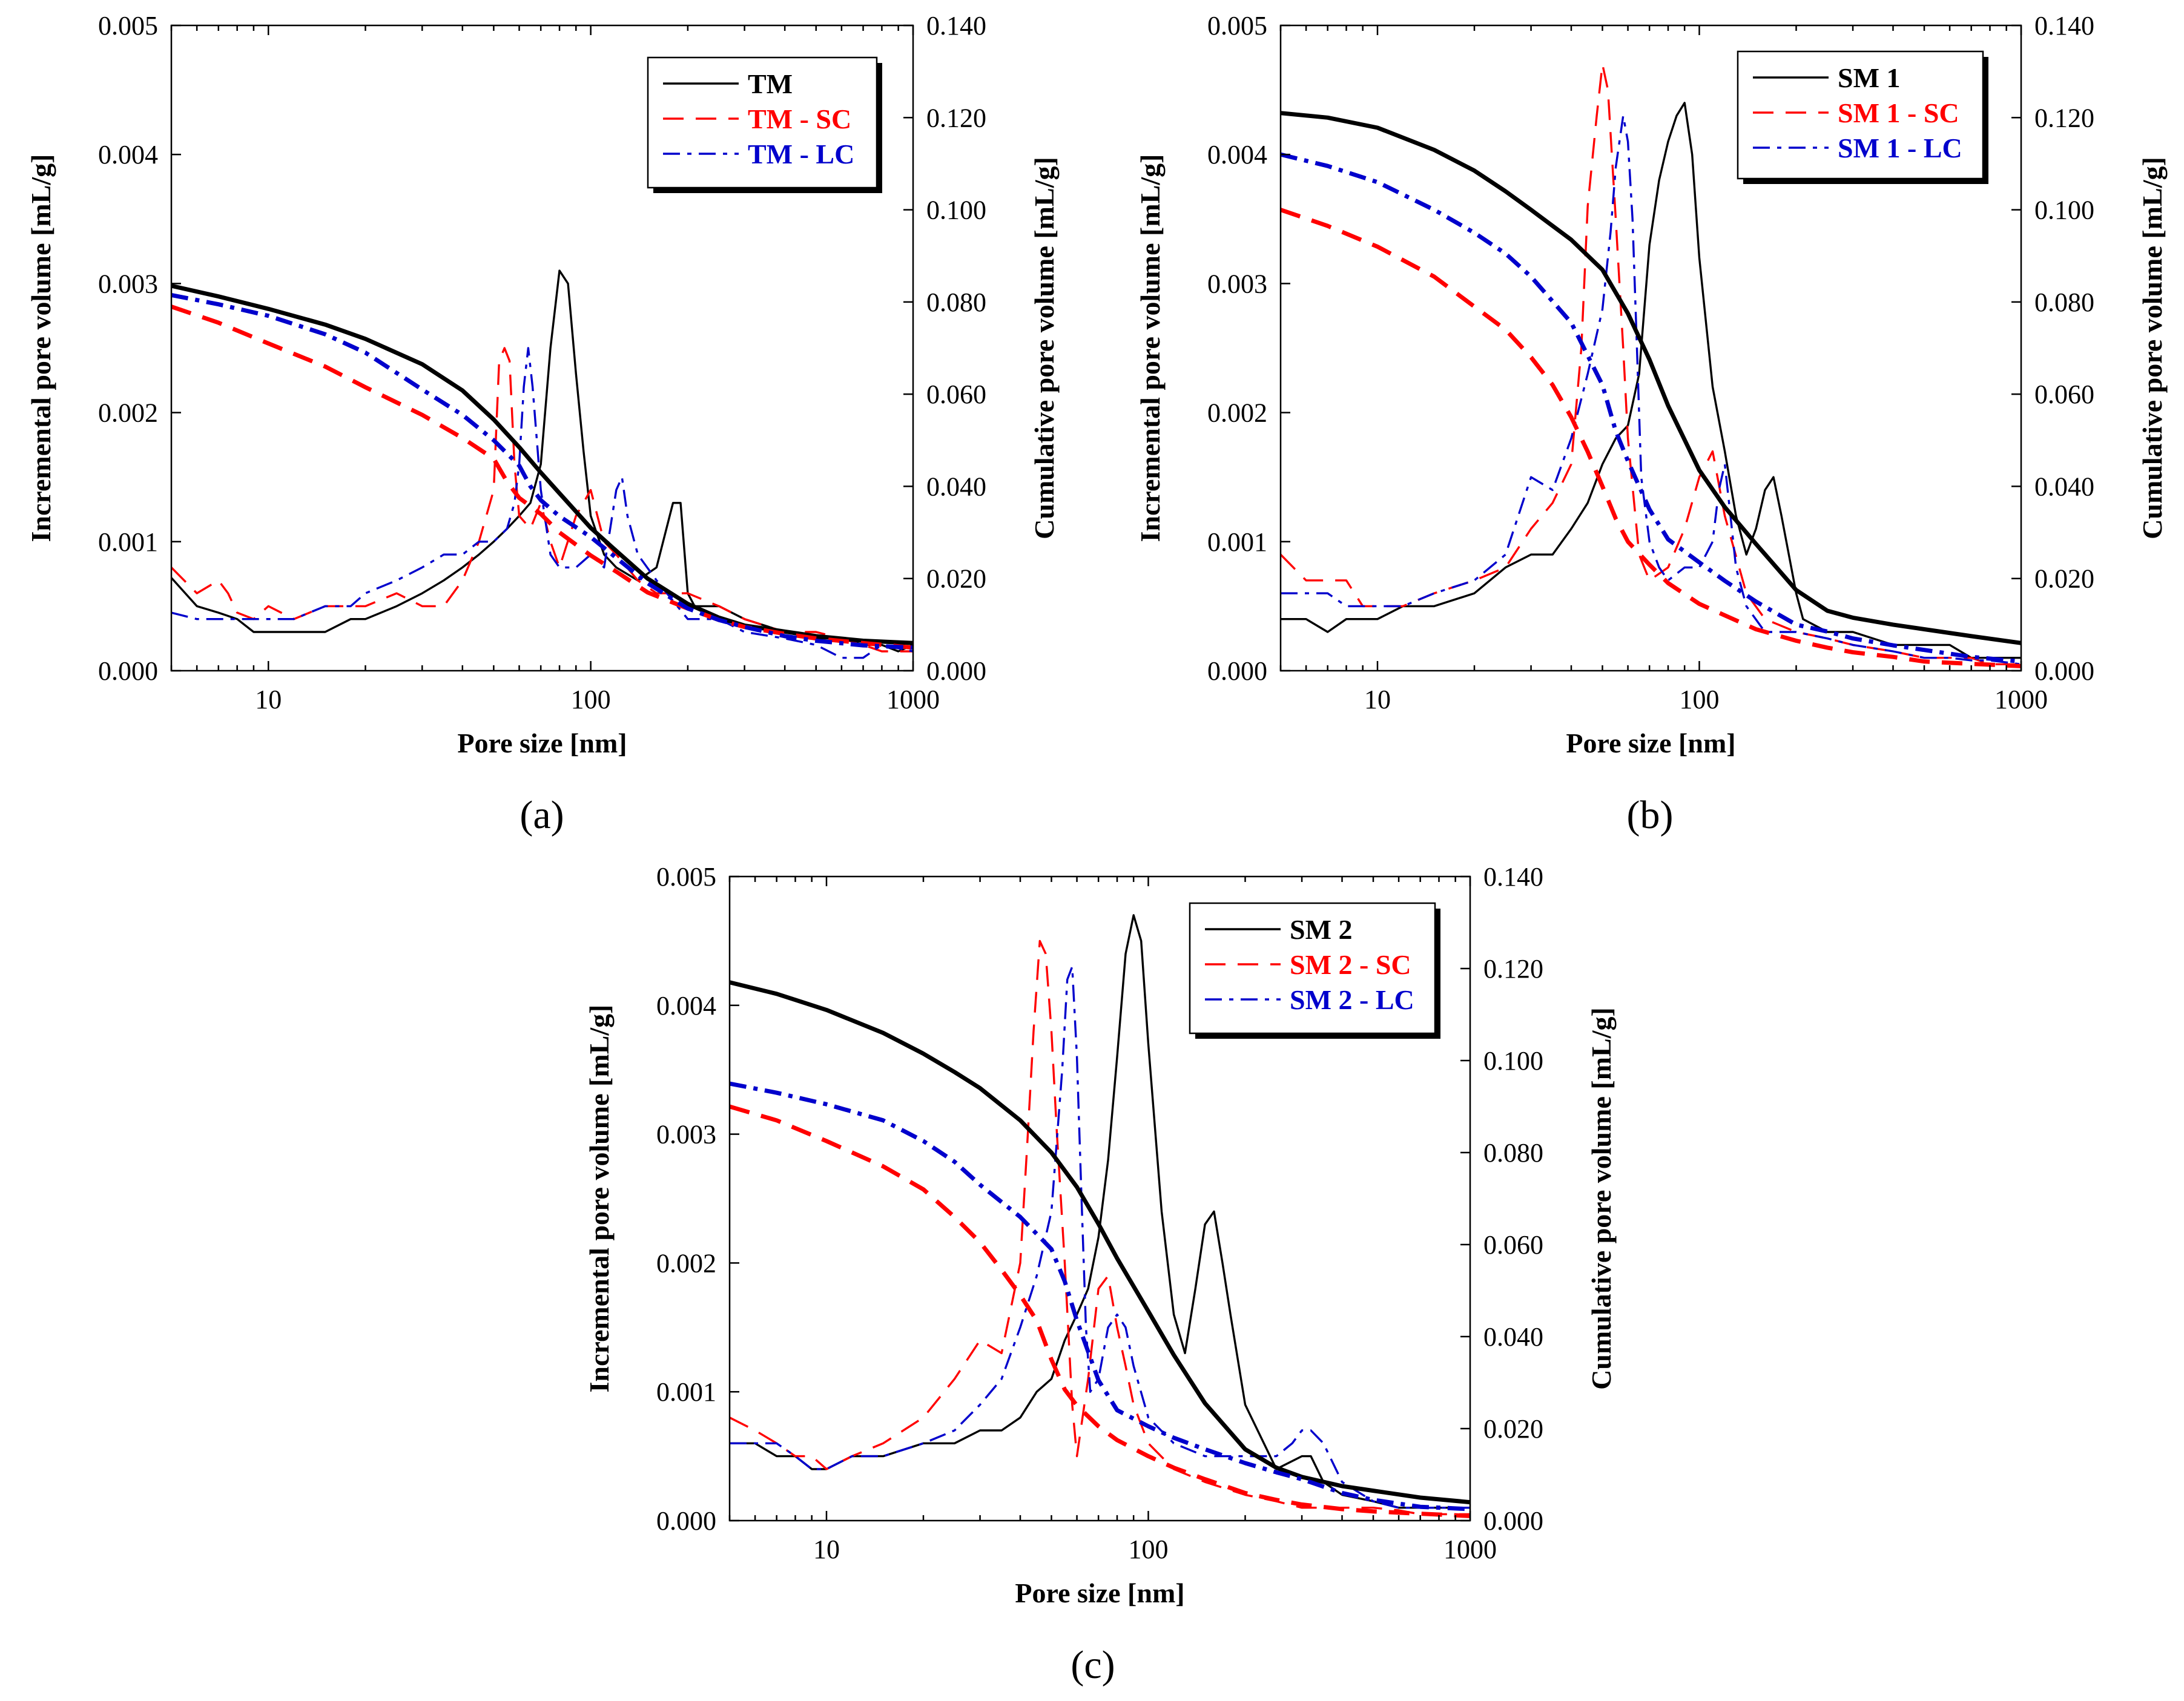  I want to click on legend-label: SM 1 - LC, so click(1900, 148).